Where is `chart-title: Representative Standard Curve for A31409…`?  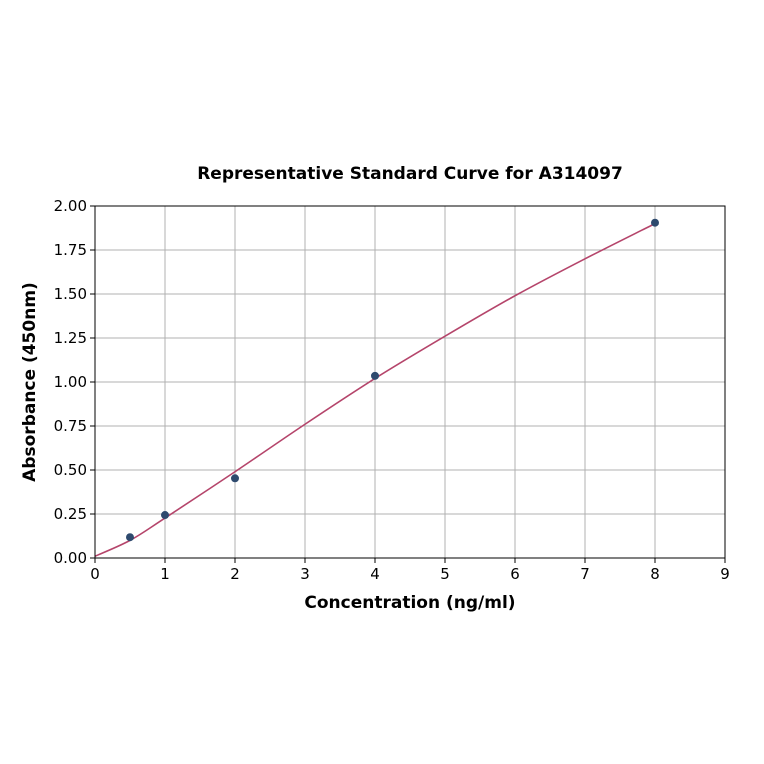
chart-title: Representative Standard Curve for A31409… is located at coordinates (410, 174).